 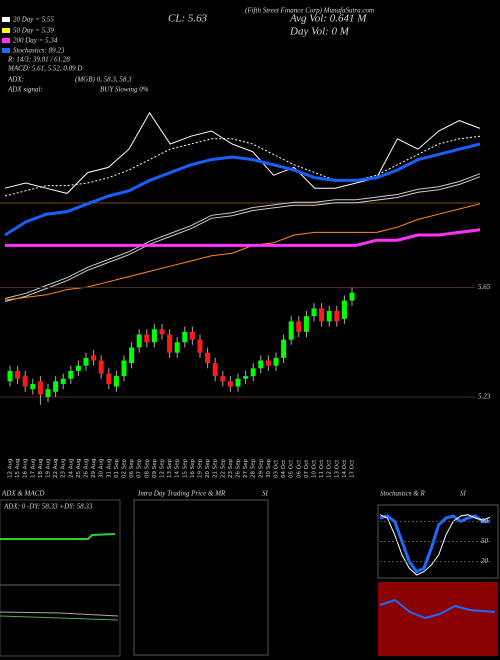 What do you see at coordinates (437, 609) in the screenshot?
I see `r-line` at bounding box center [437, 609].